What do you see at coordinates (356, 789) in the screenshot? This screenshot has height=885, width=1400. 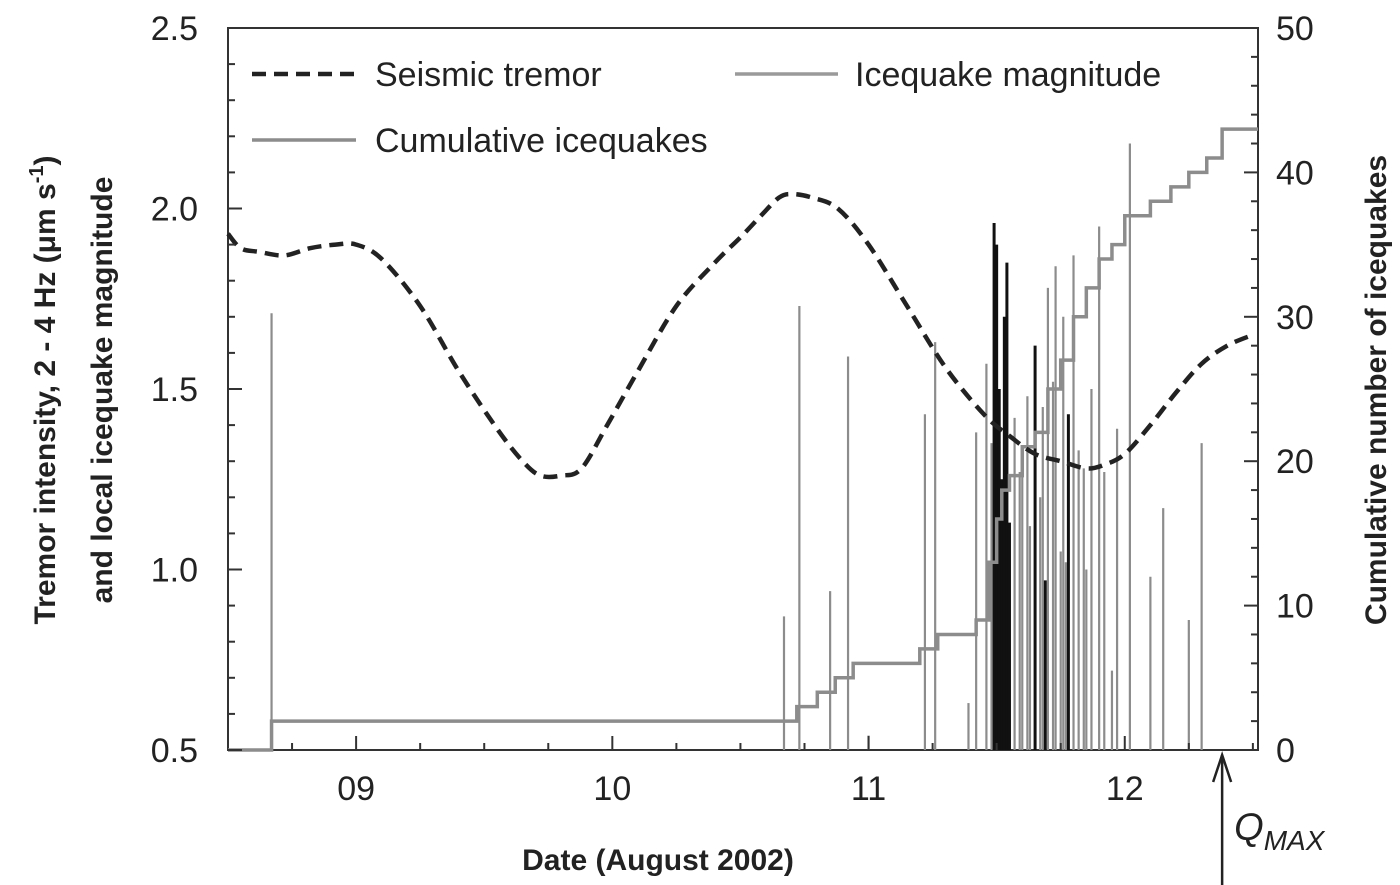 I see `x-tick-label: 09` at bounding box center [356, 789].